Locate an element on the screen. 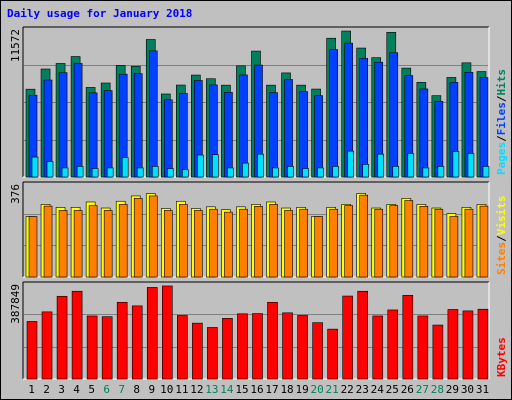  legend-pages: Pages is located at coordinates (501, 158).